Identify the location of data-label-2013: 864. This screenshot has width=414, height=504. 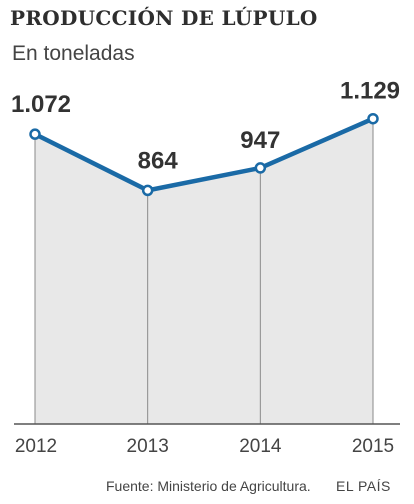
(158, 160).